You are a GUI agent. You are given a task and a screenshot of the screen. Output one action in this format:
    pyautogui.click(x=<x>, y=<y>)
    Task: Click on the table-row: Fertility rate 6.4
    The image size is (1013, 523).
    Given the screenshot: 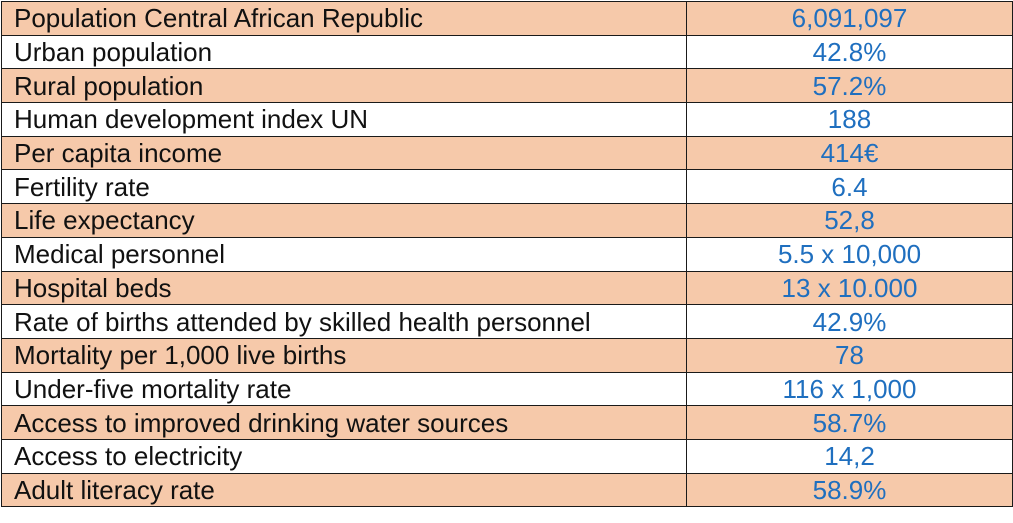 What is the action you would take?
    pyautogui.click(x=507, y=187)
    